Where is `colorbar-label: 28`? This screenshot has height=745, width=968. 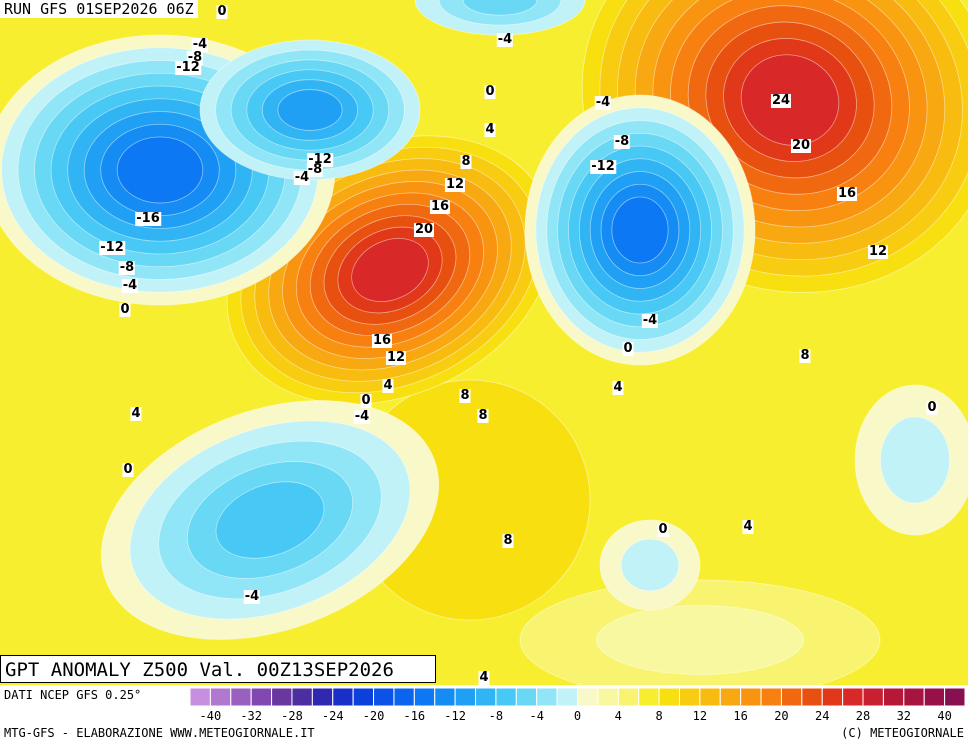
colorbar-label: 28 is located at coordinates (863, 716).